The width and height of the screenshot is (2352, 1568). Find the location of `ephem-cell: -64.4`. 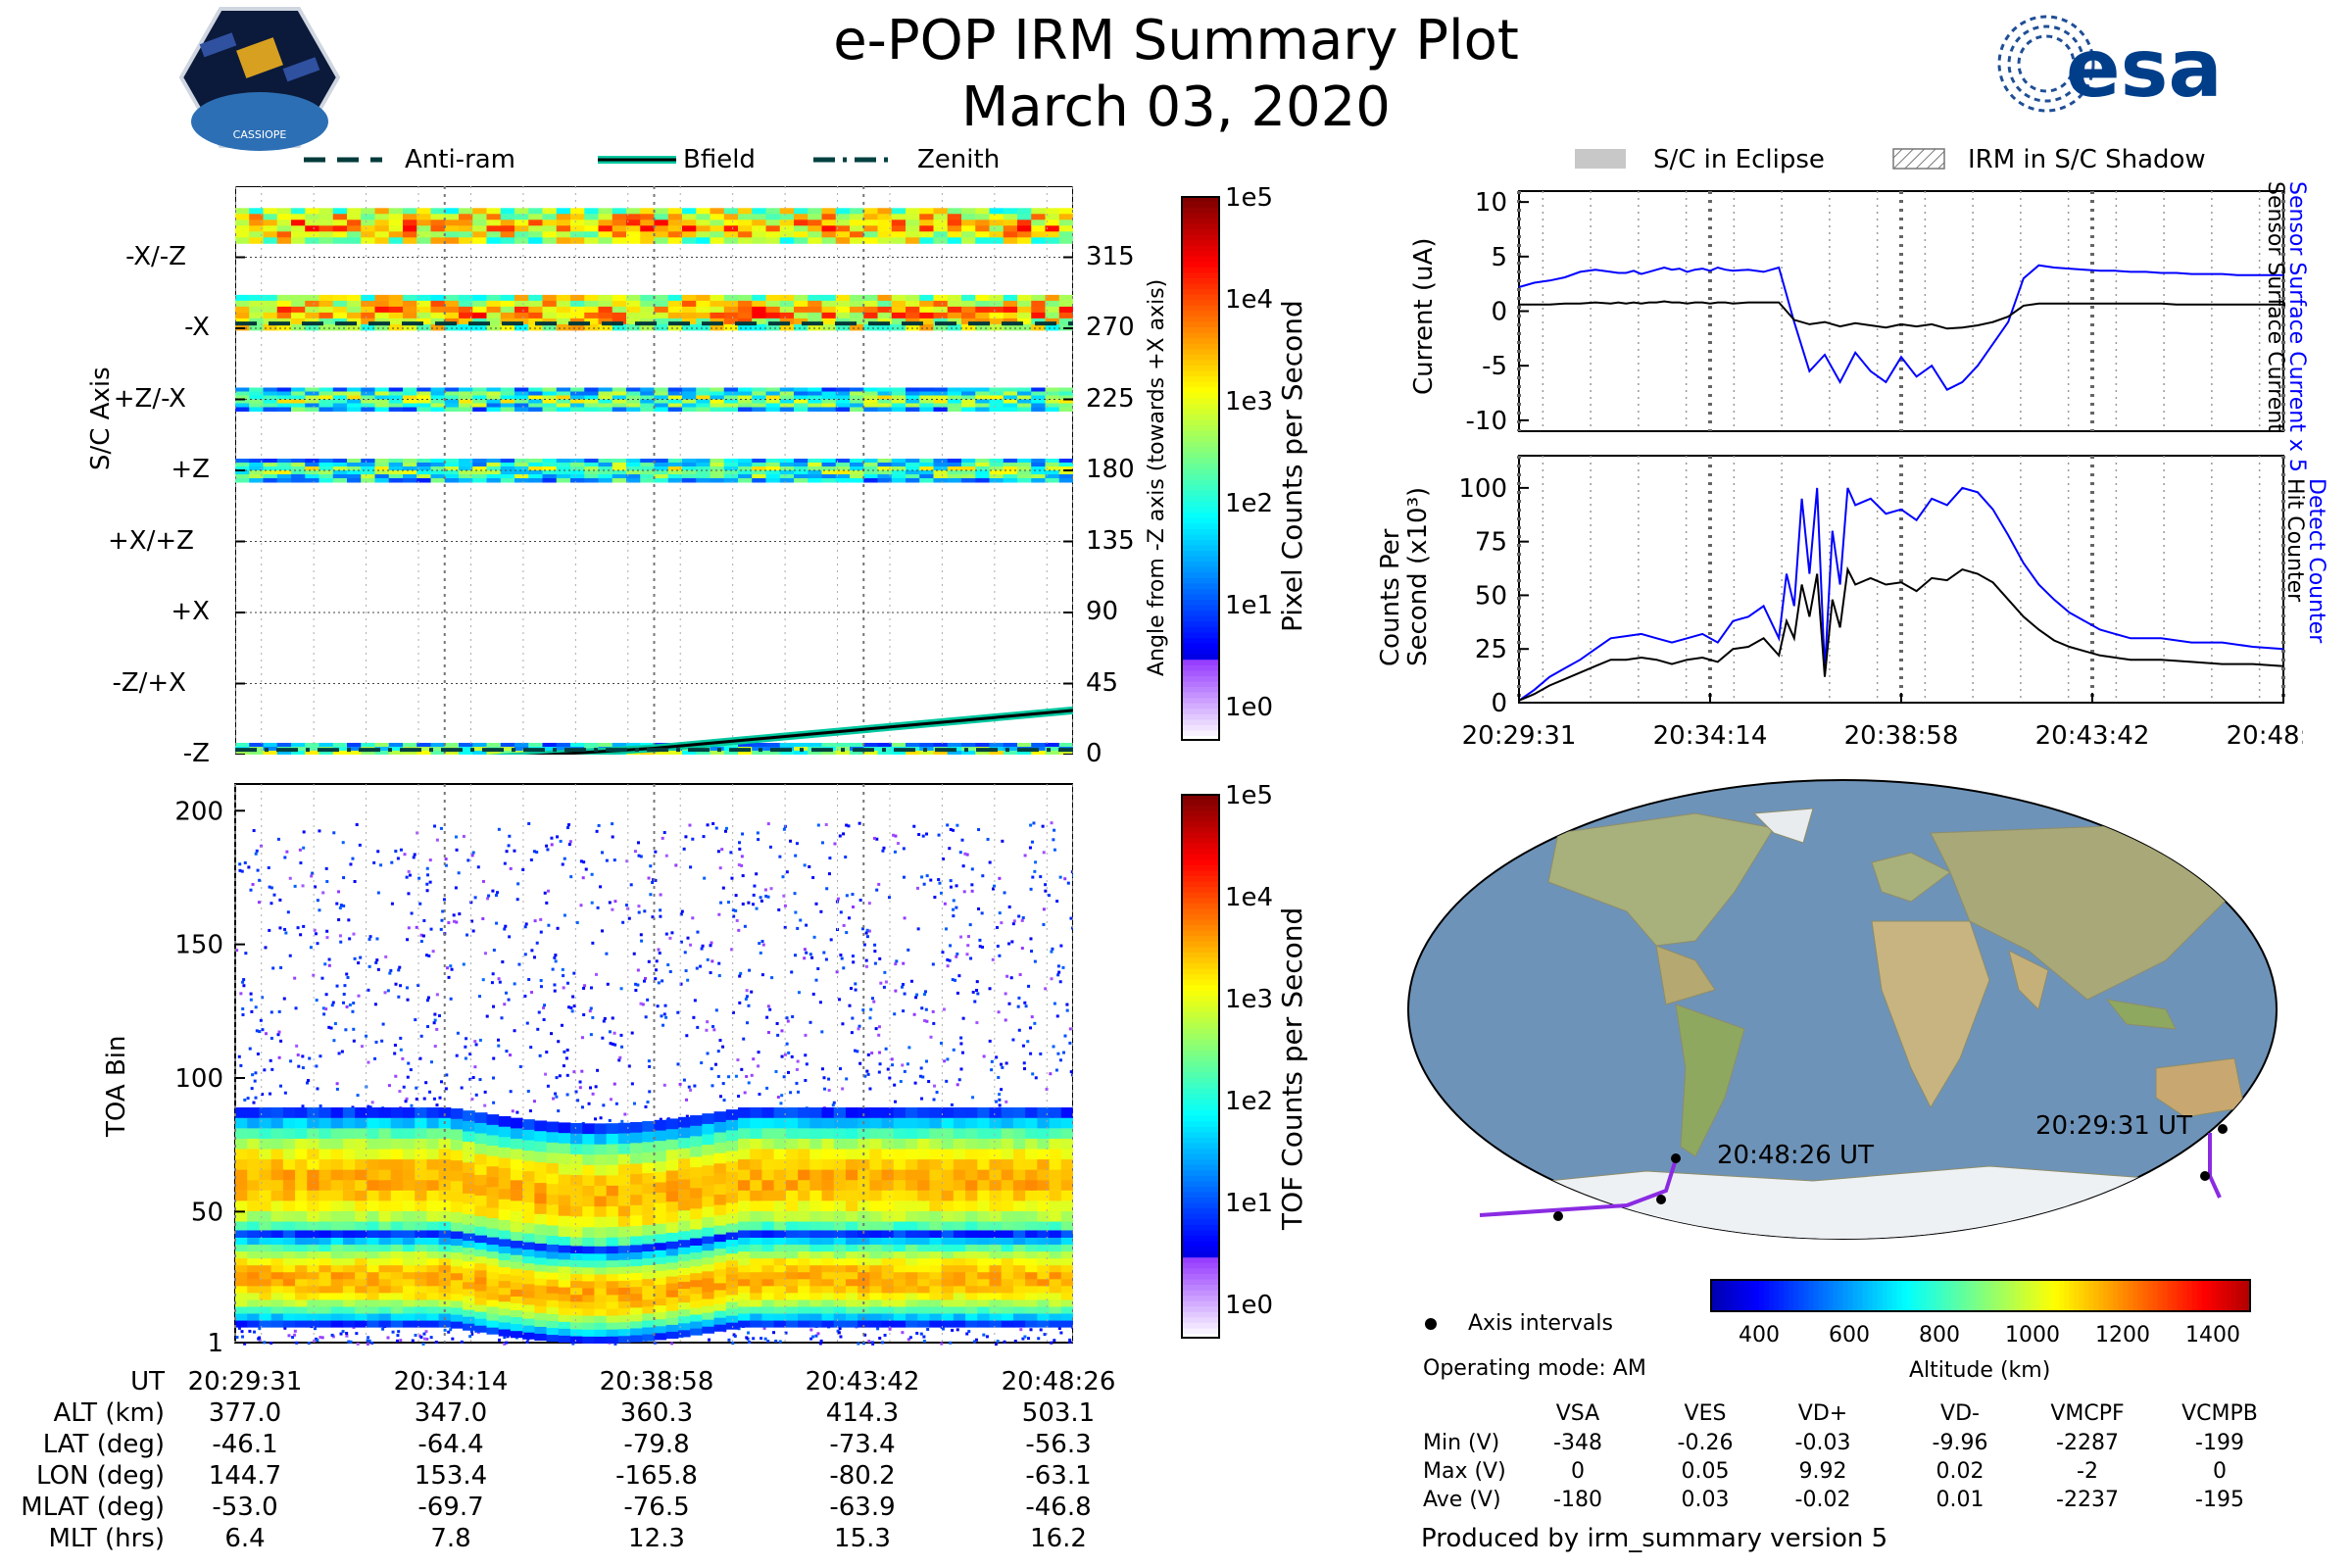

ephem-cell: -64.4 is located at coordinates (450, 1444).